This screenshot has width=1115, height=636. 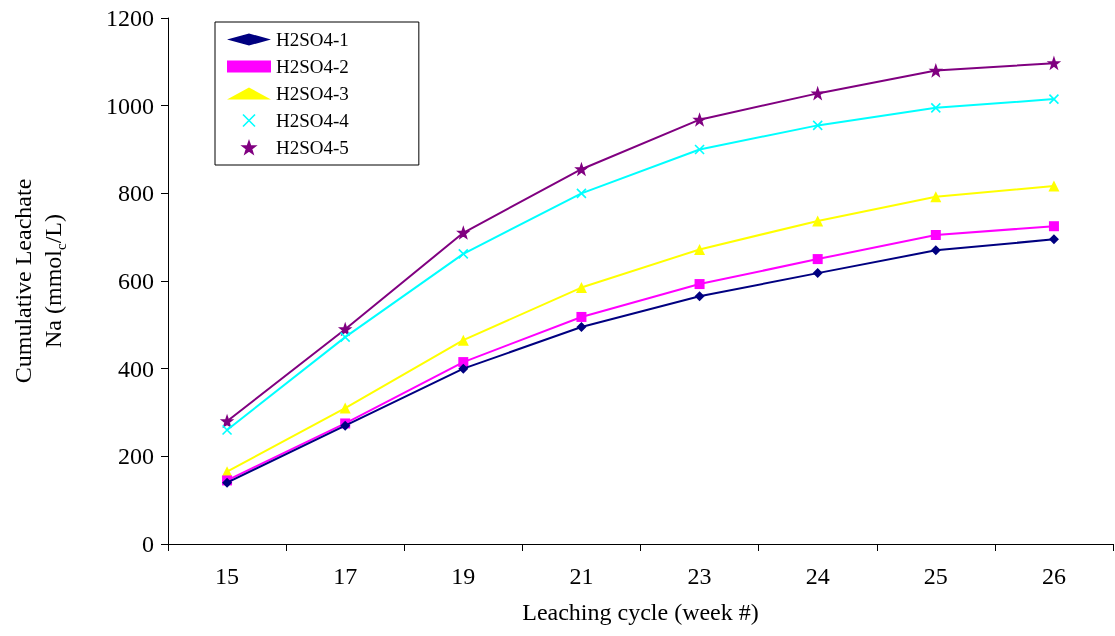 I want to click on x-tick-label: 17, so click(x=345, y=576).